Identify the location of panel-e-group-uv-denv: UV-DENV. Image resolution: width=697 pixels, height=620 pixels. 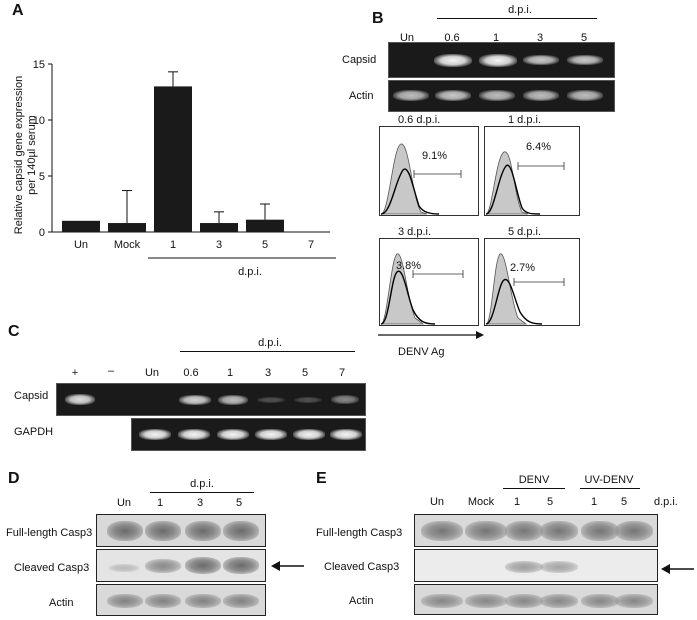
(609, 480).